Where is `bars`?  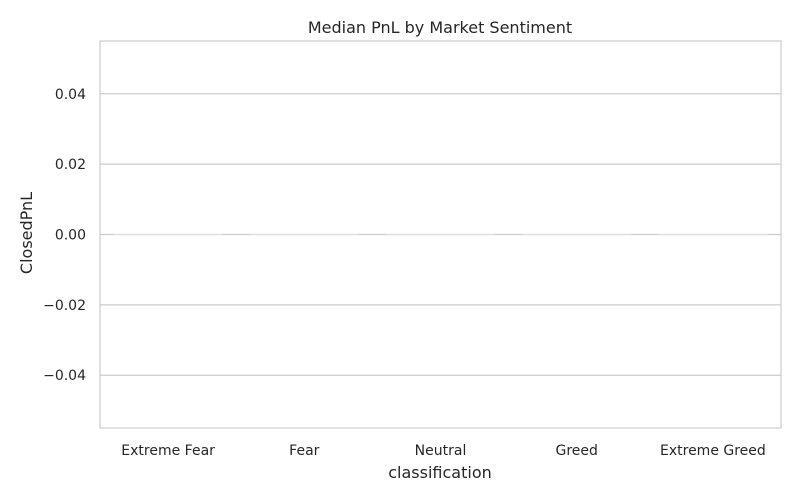
bars is located at coordinates (440, 234).